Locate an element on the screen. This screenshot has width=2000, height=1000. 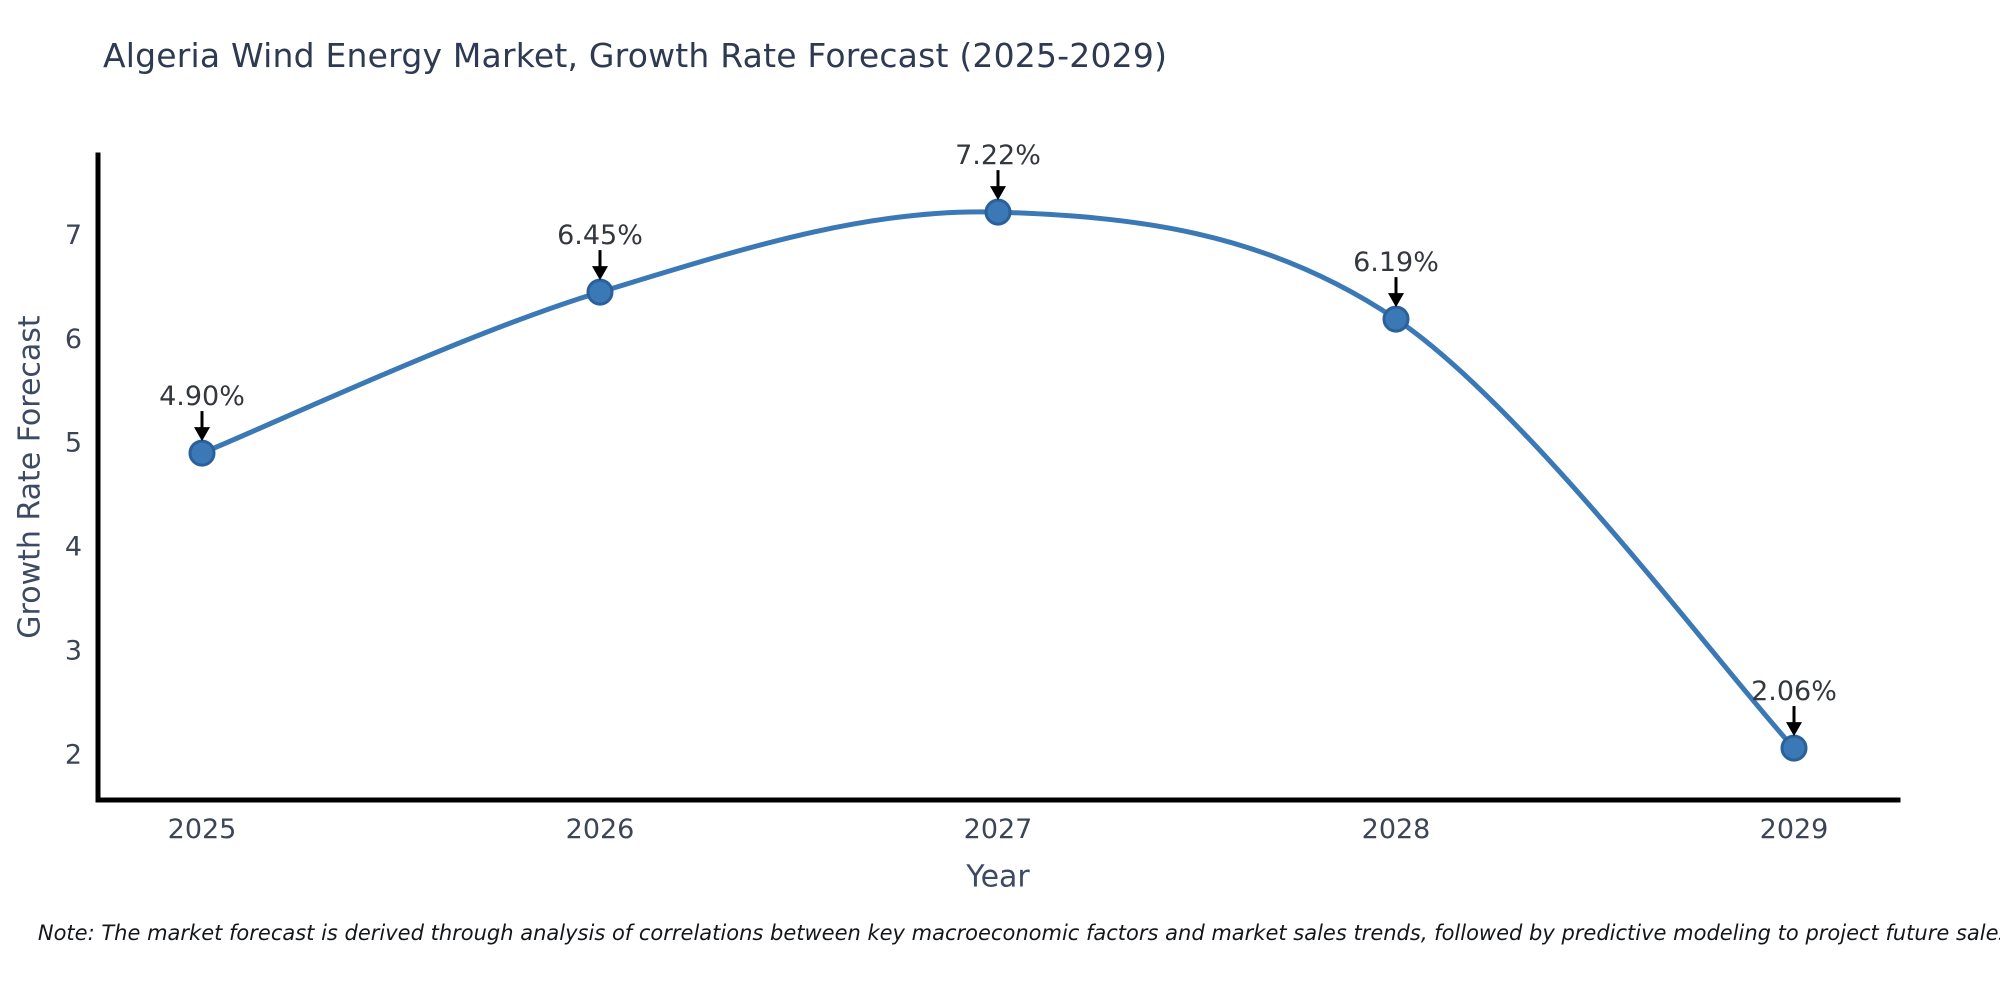
y-tick-label: 6 is located at coordinates (73, 339).